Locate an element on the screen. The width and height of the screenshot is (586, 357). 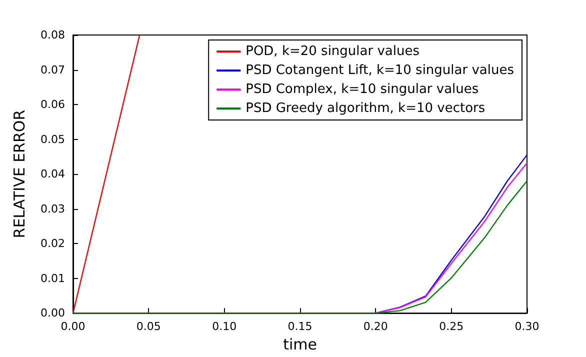
y-tick-label: 0.05 is located at coordinates (52, 139).